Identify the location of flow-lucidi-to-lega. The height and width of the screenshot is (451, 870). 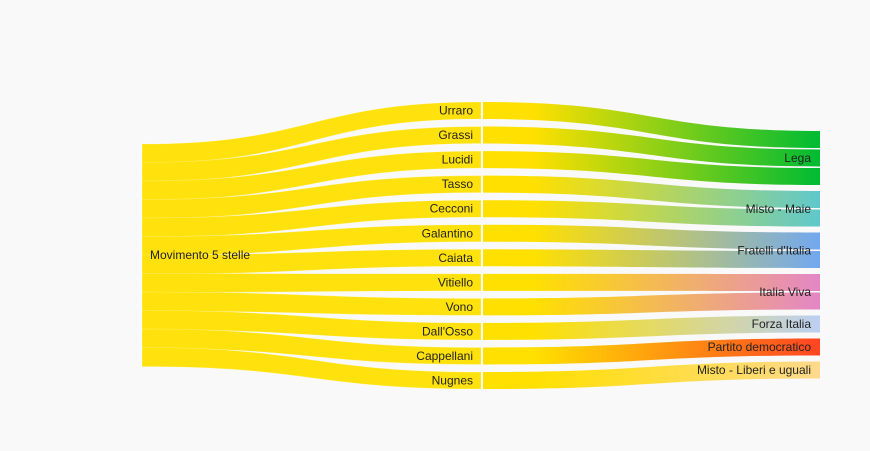
(651, 168).